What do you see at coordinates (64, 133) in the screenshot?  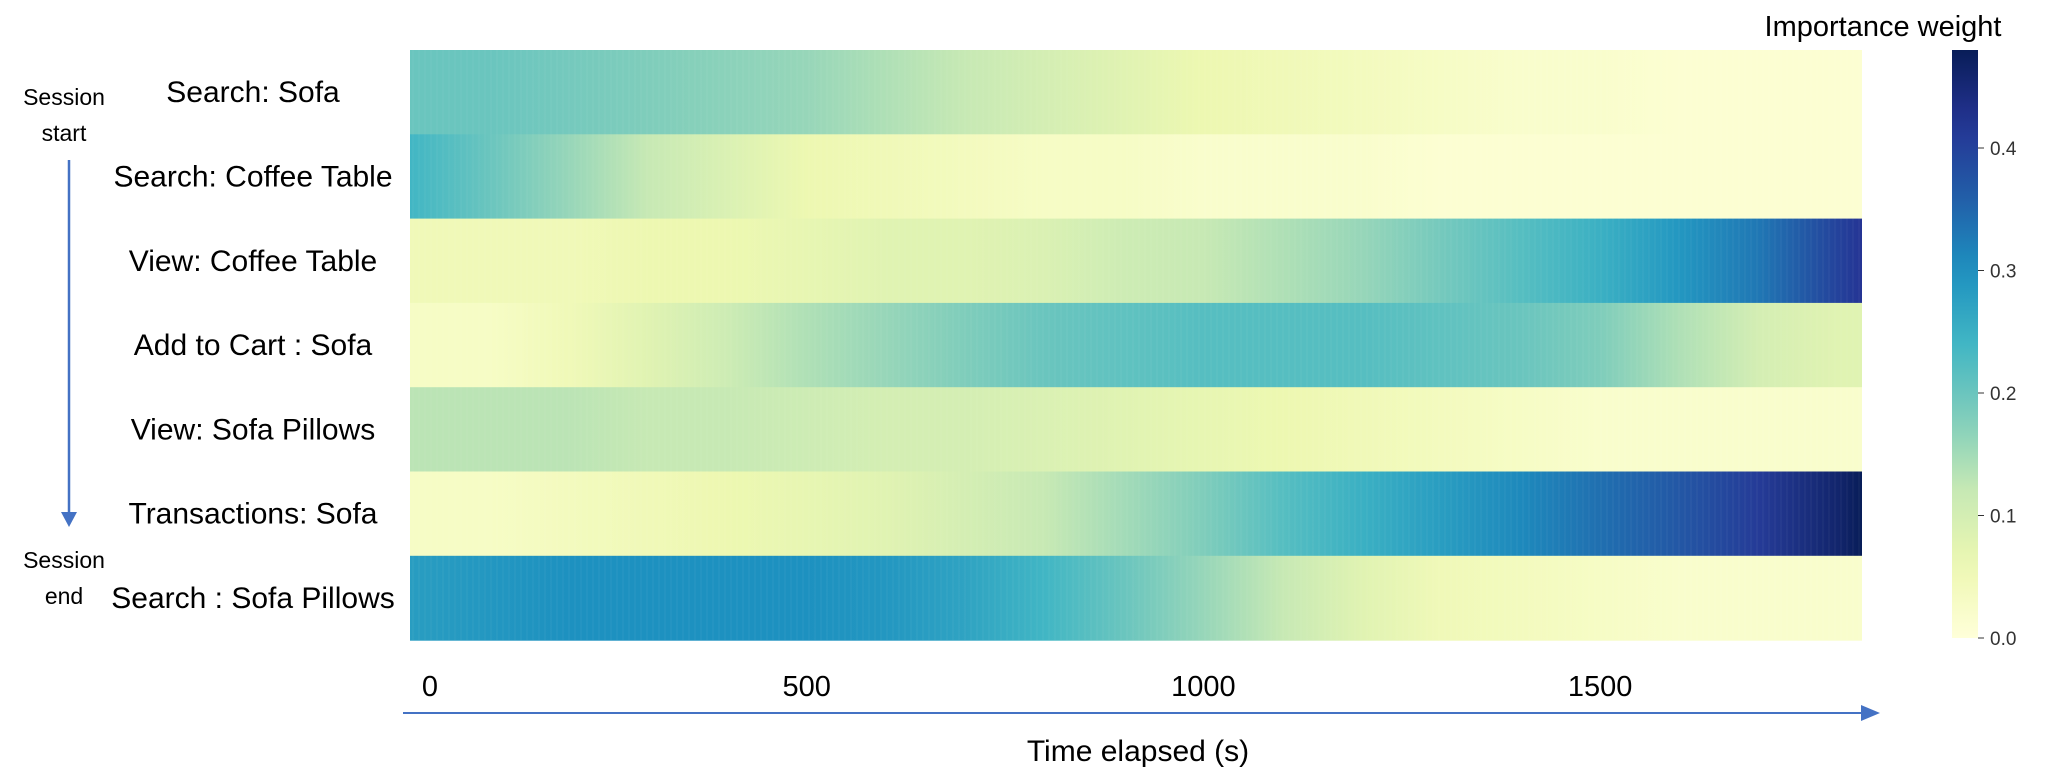 I see `session-start-line2: start` at bounding box center [64, 133].